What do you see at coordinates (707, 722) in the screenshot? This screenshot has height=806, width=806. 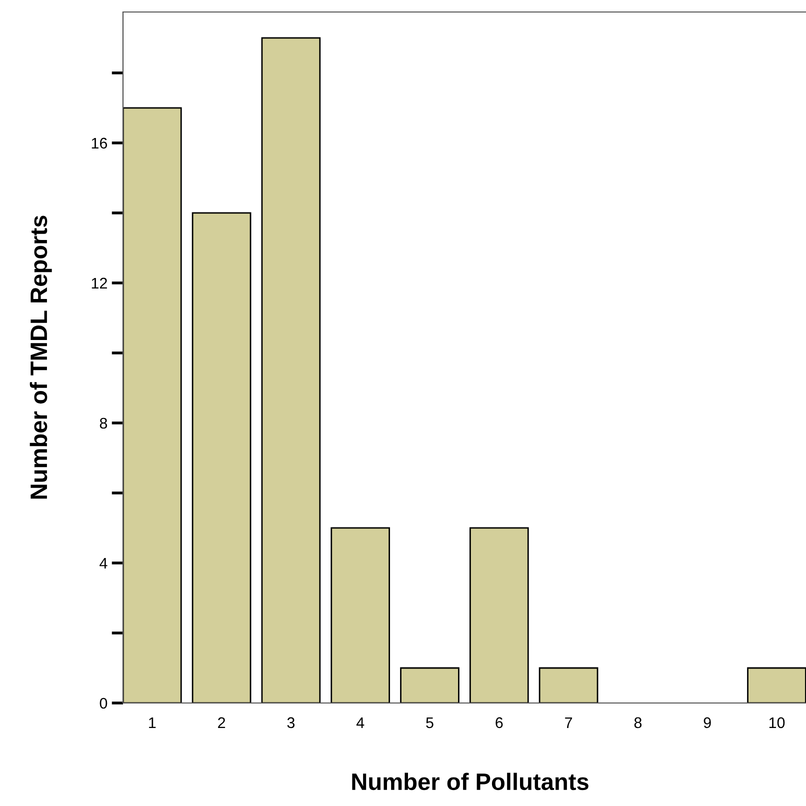 I see `x-tick-label: 9` at bounding box center [707, 722].